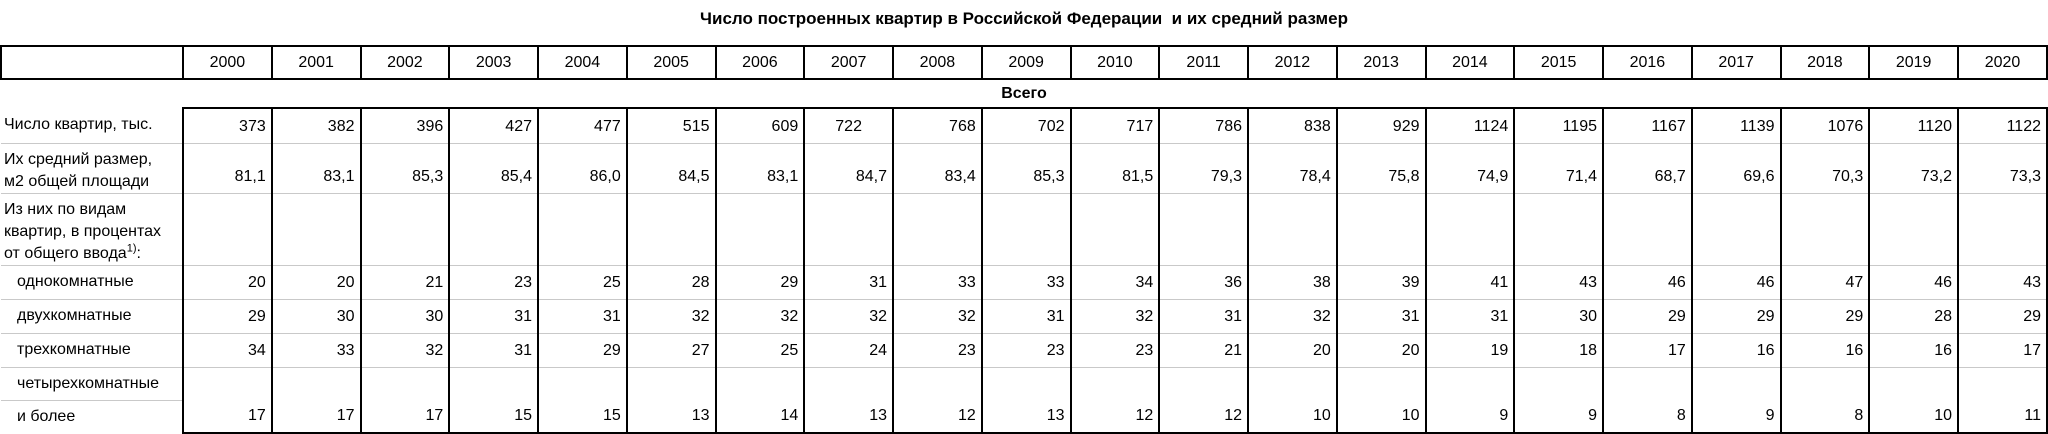 The height and width of the screenshot is (434, 2048). Describe the element at coordinates (1825, 62) in the screenshot. I see `year-header-2018: 2018` at that location.